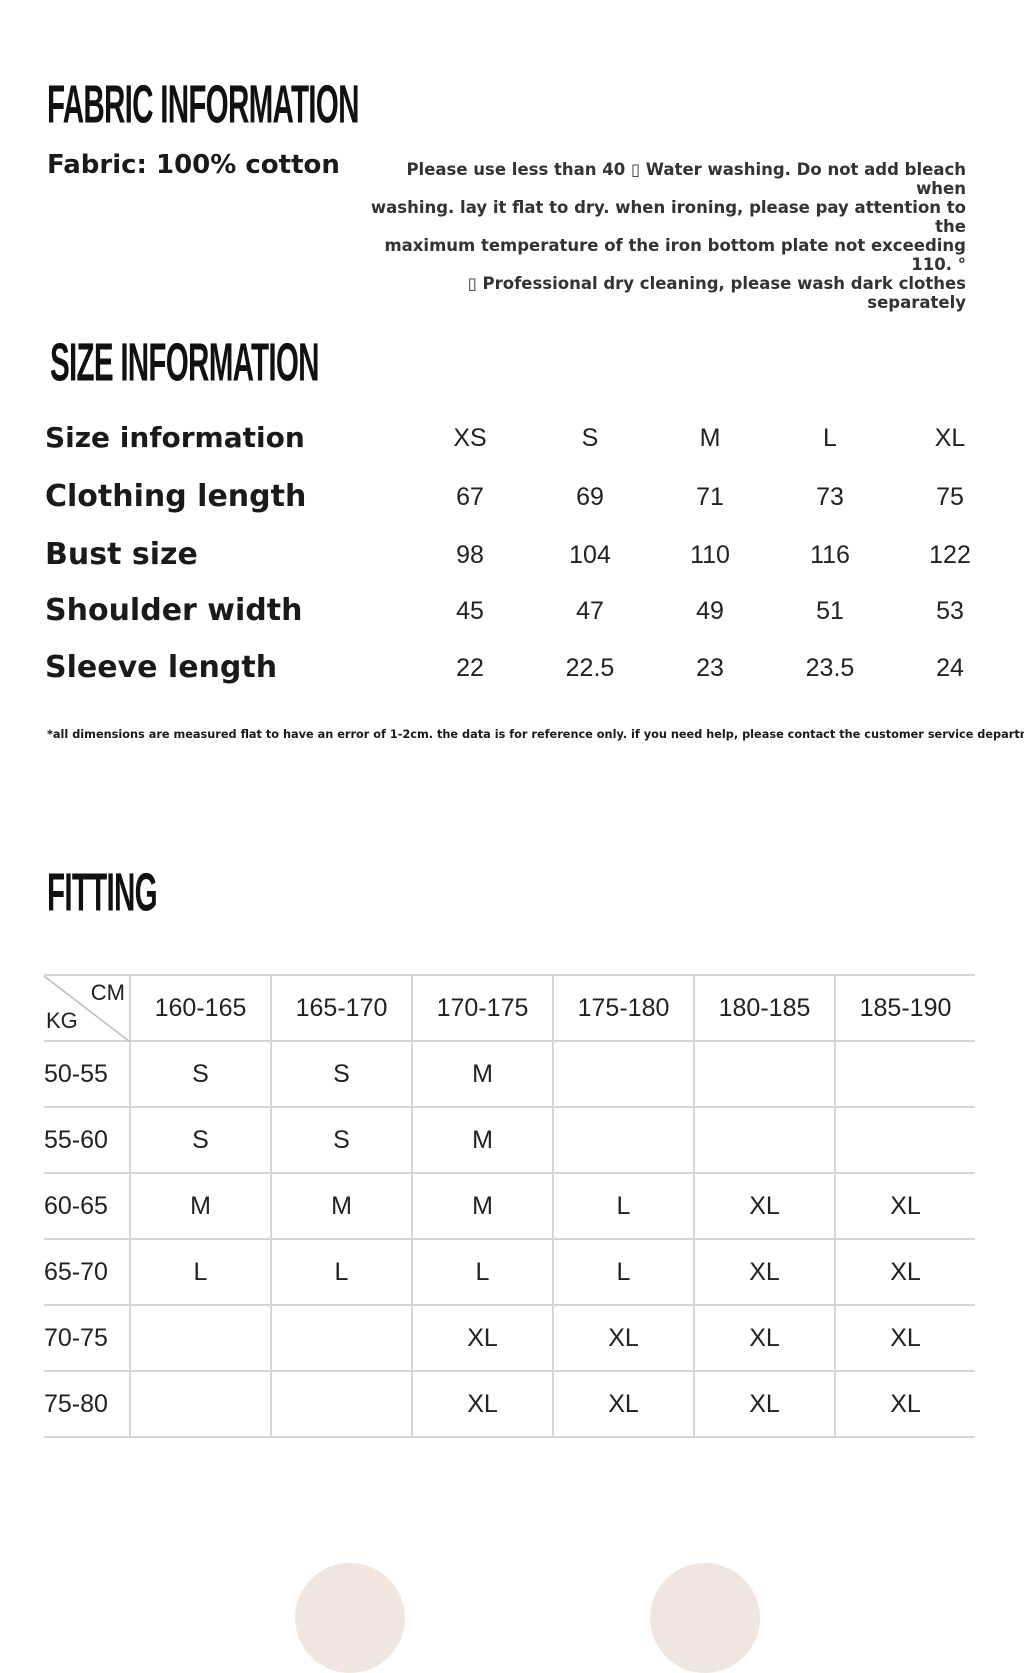 The image size is (1024, 1673). I want to click on size-value: 24, so click(950, 668).